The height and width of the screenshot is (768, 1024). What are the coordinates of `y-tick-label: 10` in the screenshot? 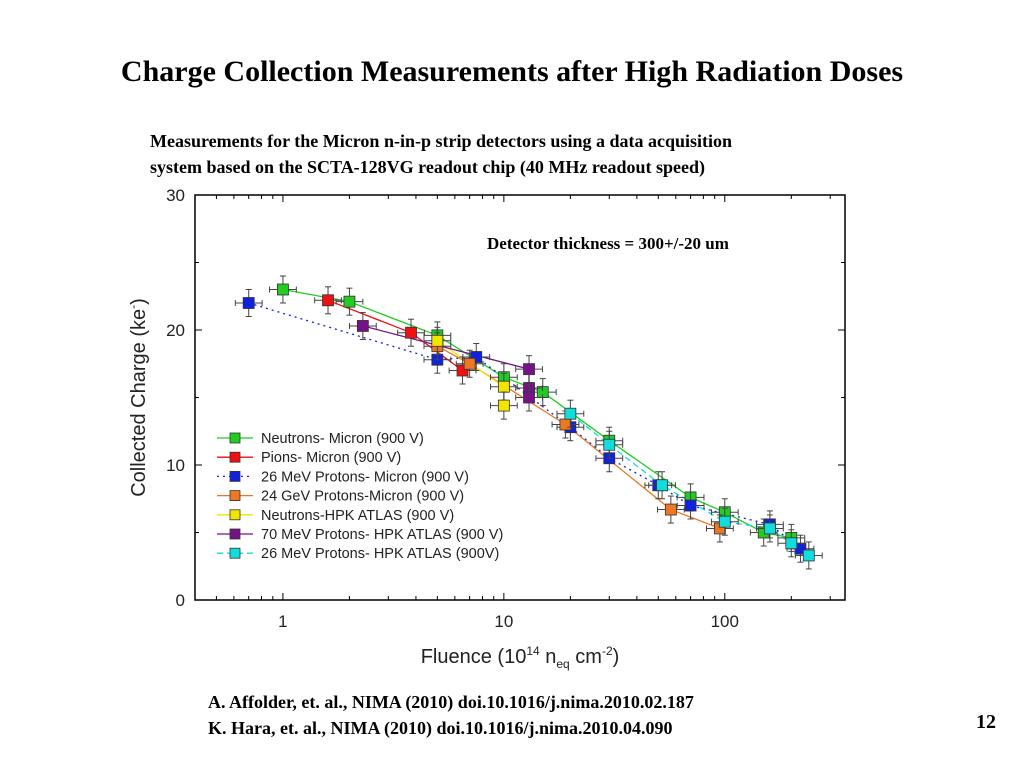 It's located at (175, 465).